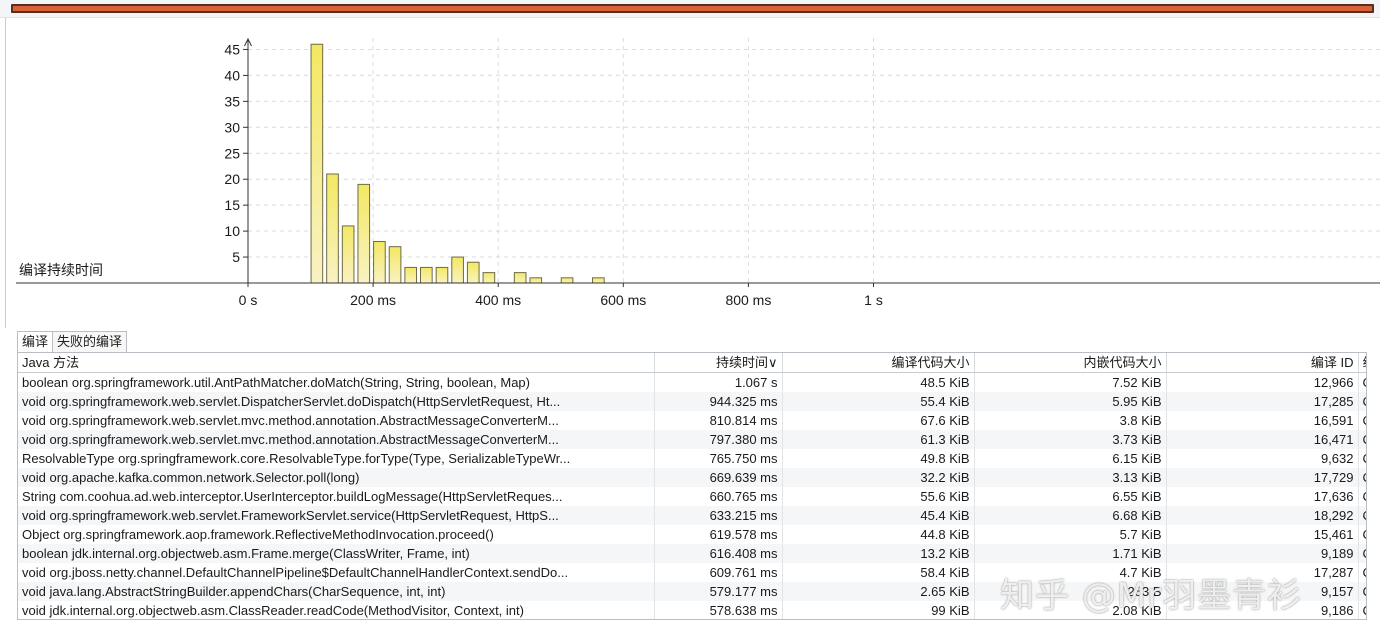  I want to click on x-tick-label: 600 ms, so click(623, 300).